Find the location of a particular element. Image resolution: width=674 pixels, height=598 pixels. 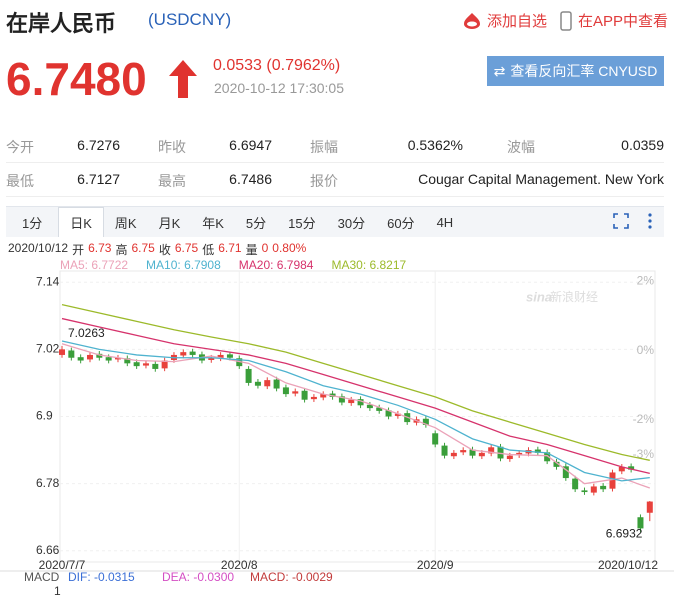

info-label: 高 is located at coordinates (121, 250).